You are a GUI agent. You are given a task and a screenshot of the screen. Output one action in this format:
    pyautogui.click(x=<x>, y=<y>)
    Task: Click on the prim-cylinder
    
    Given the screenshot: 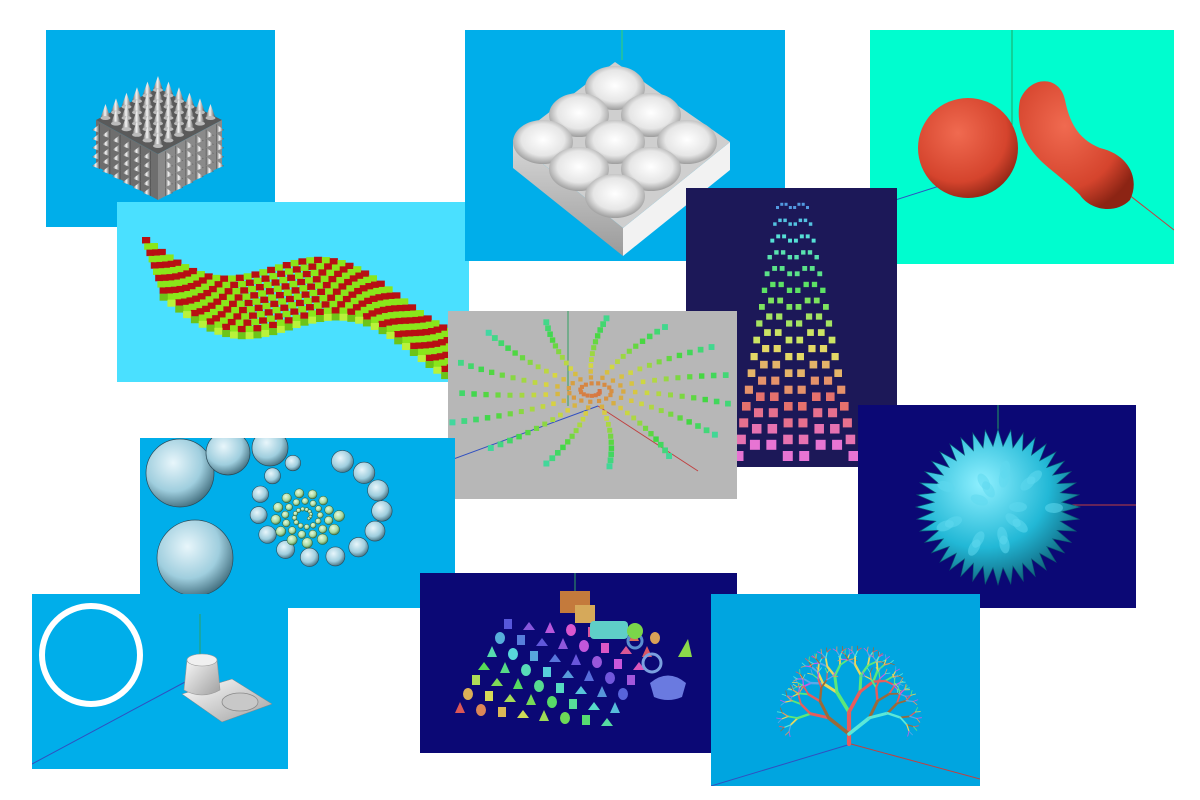 What is the action you would take?
    pyautogui.click(x=631, y=680)
    